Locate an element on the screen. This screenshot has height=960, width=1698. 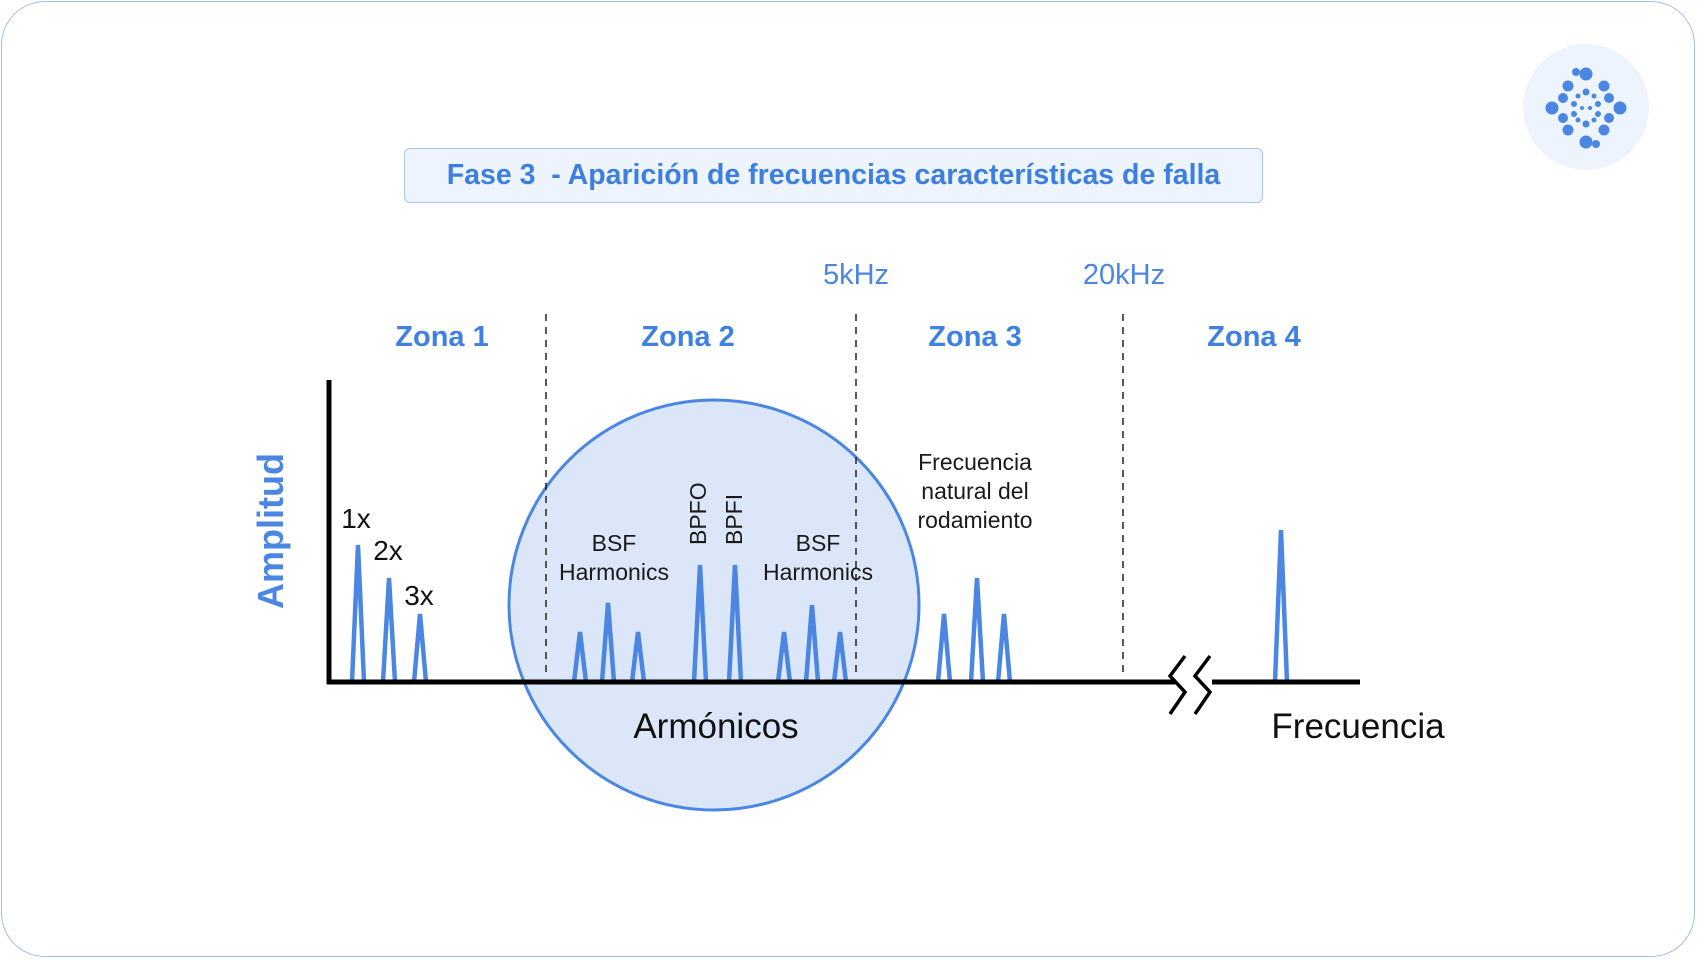
x-axis-label: Frecuencia is located at coordinates (1358, 726).